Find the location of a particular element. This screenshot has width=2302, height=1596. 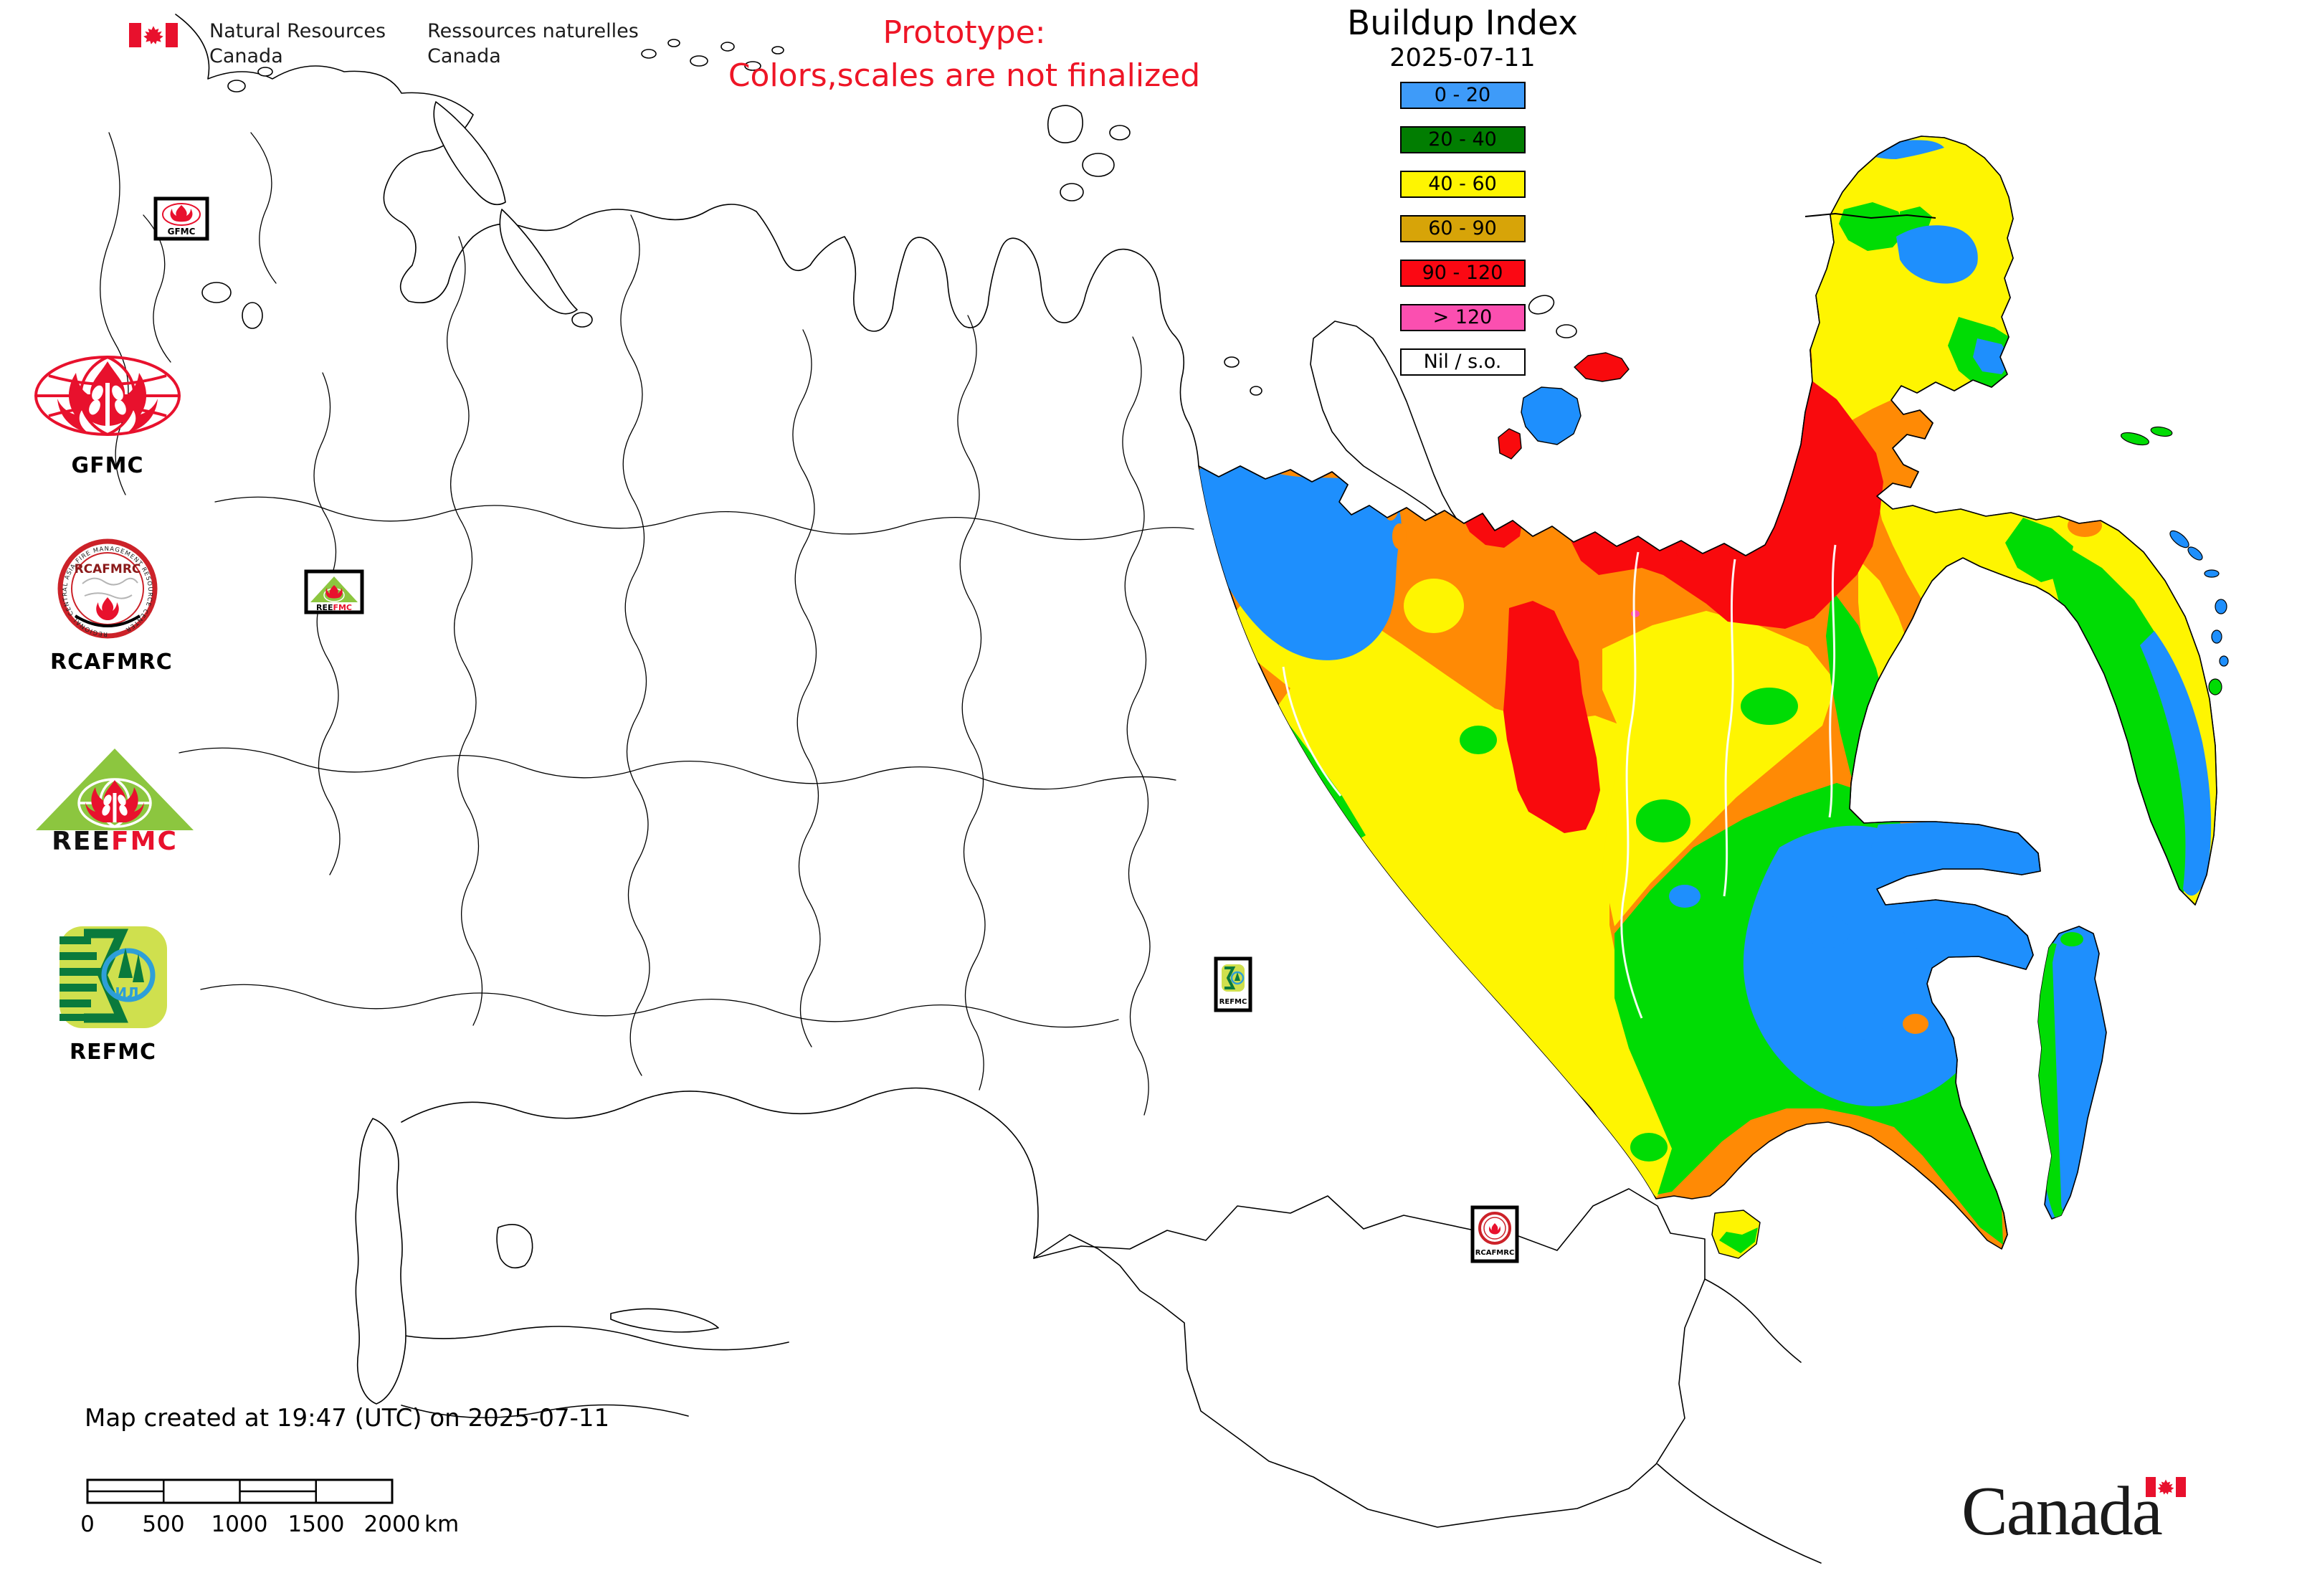

new-siberian-islands is located at coordinates (1564, 406).